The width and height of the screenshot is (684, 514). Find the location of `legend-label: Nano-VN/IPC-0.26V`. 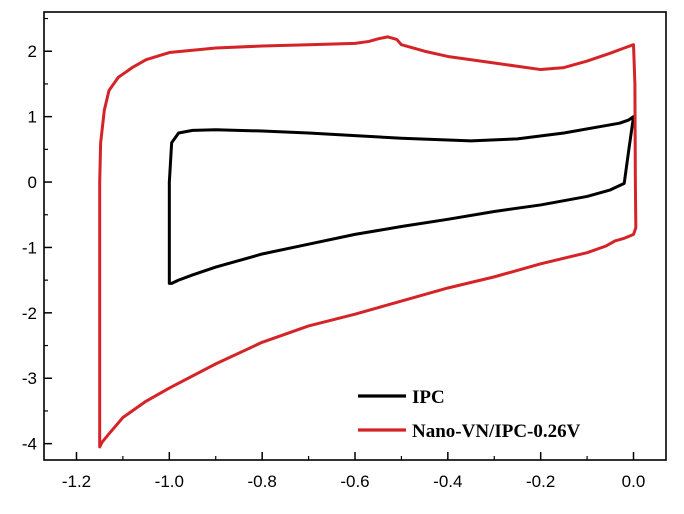

legend-label: Nano-VN/IPC-0.26V is located at coordinates (496, 431).